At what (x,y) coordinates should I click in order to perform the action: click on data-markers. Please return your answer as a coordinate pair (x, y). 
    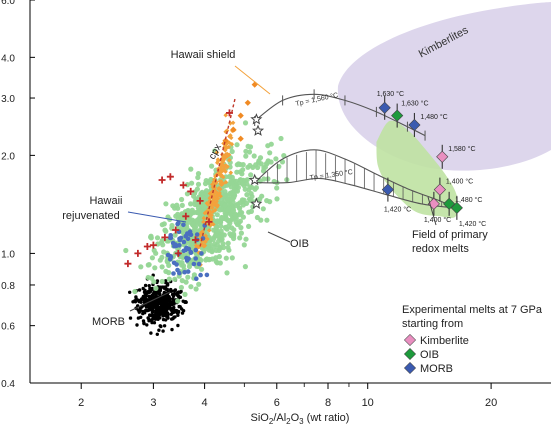
    Looking at the image, I should click on (191, 174).